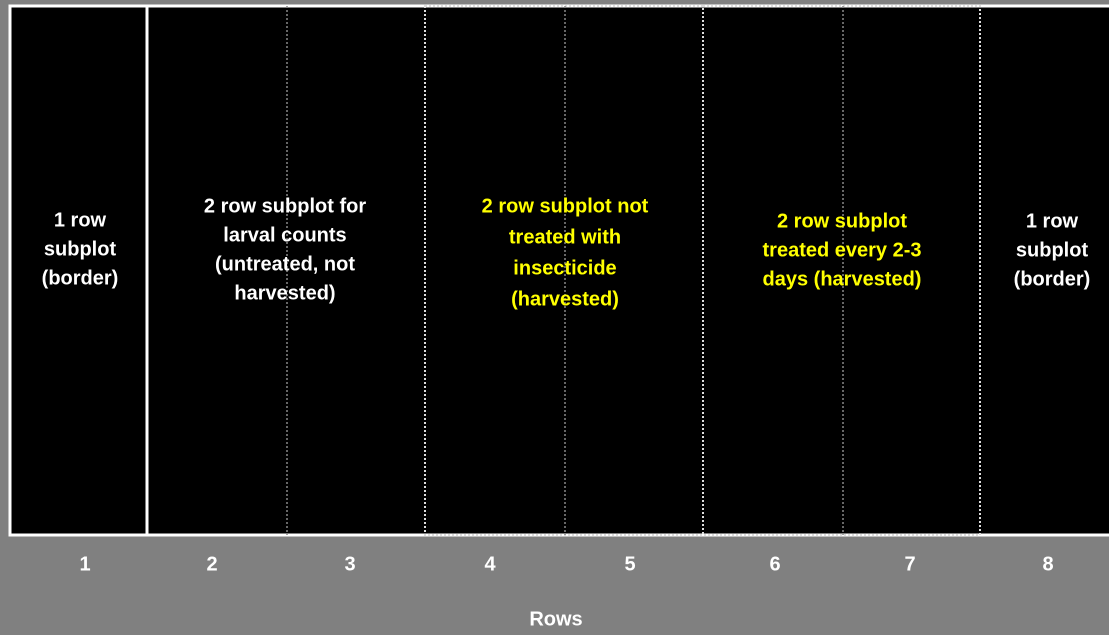  Describe the element at coordinates (842, 279) in the screenshot. I see `subplot-label: days (harvested)` at that location.